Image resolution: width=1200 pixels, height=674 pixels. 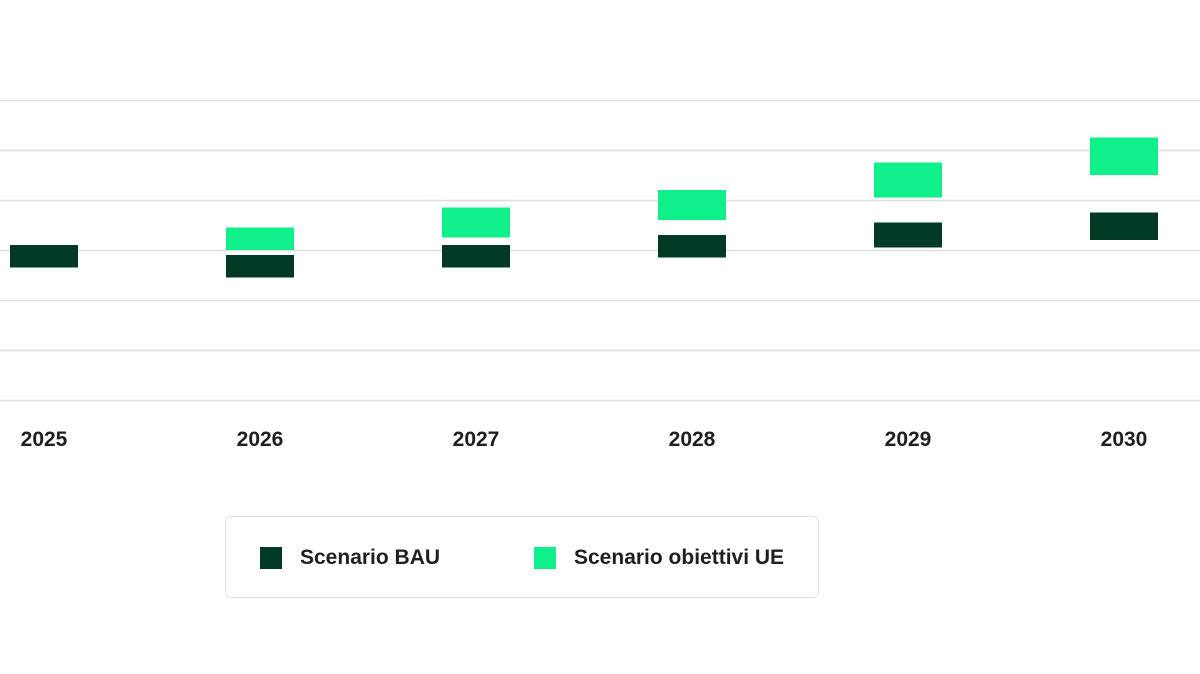 What do you see at coordinates (476, 256) in the screenshot?
I see `bar-bau-2027` at bounding box center [476, 256].